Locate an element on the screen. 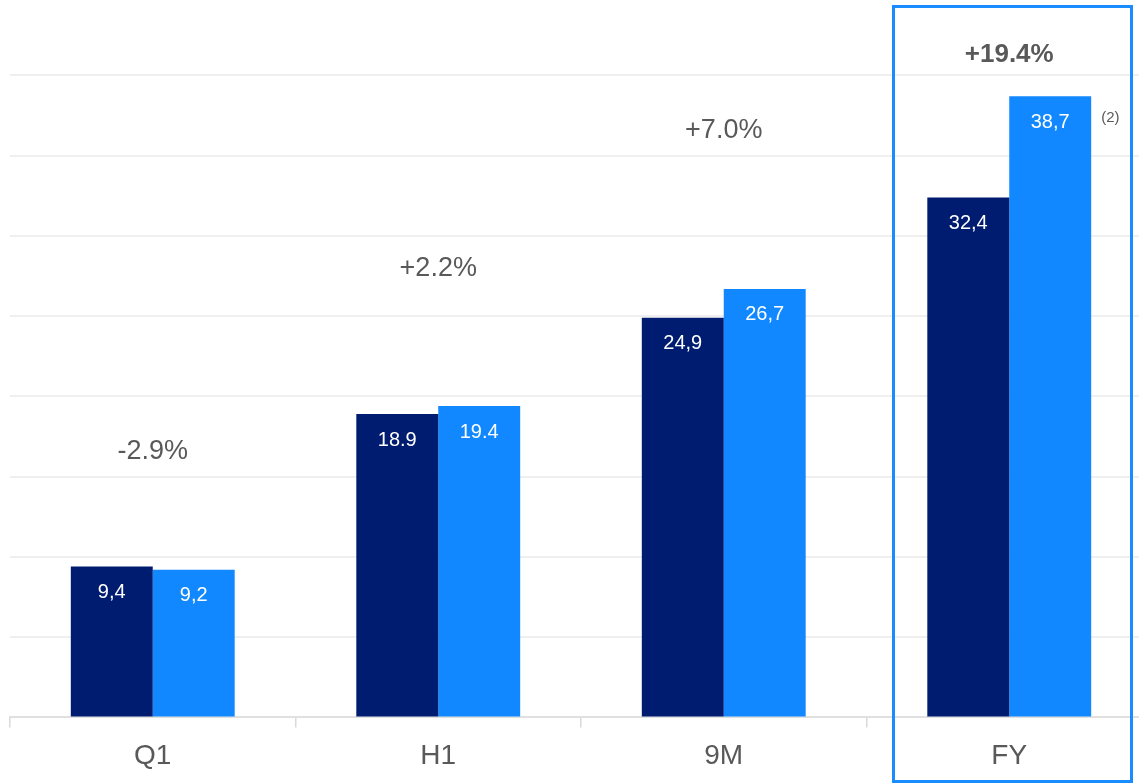  data-label: 24,9 is located at coordinates (683, 342).